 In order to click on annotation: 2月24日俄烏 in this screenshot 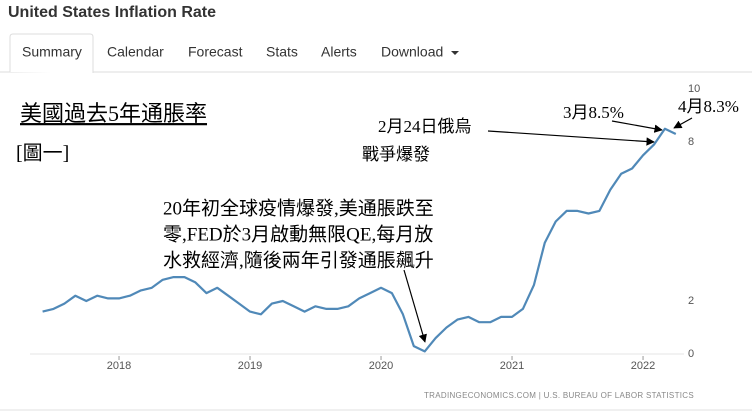, I will do `click(425, 126)`.